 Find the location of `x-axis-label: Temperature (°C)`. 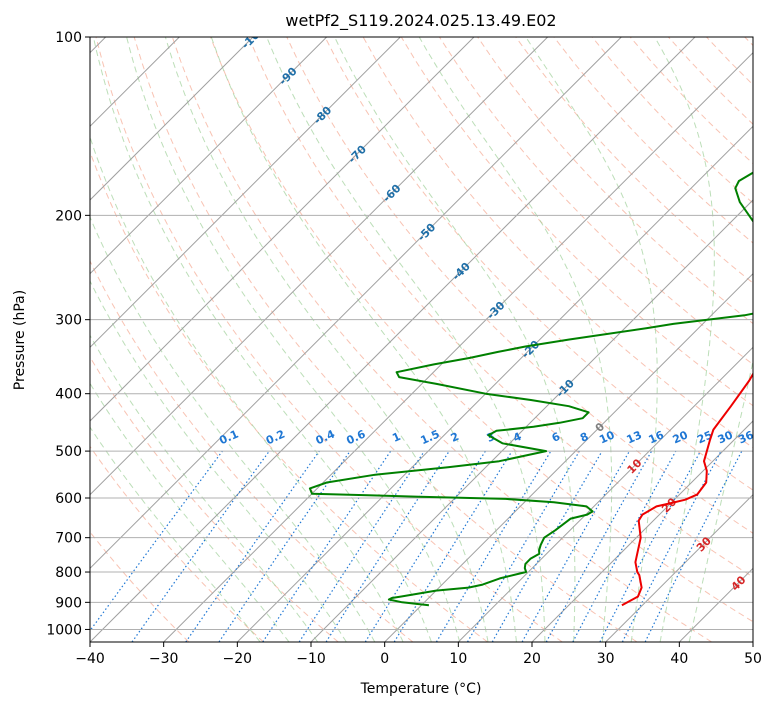

x-axis-label: Temperature (°C) is located at coordinates (421, 689).